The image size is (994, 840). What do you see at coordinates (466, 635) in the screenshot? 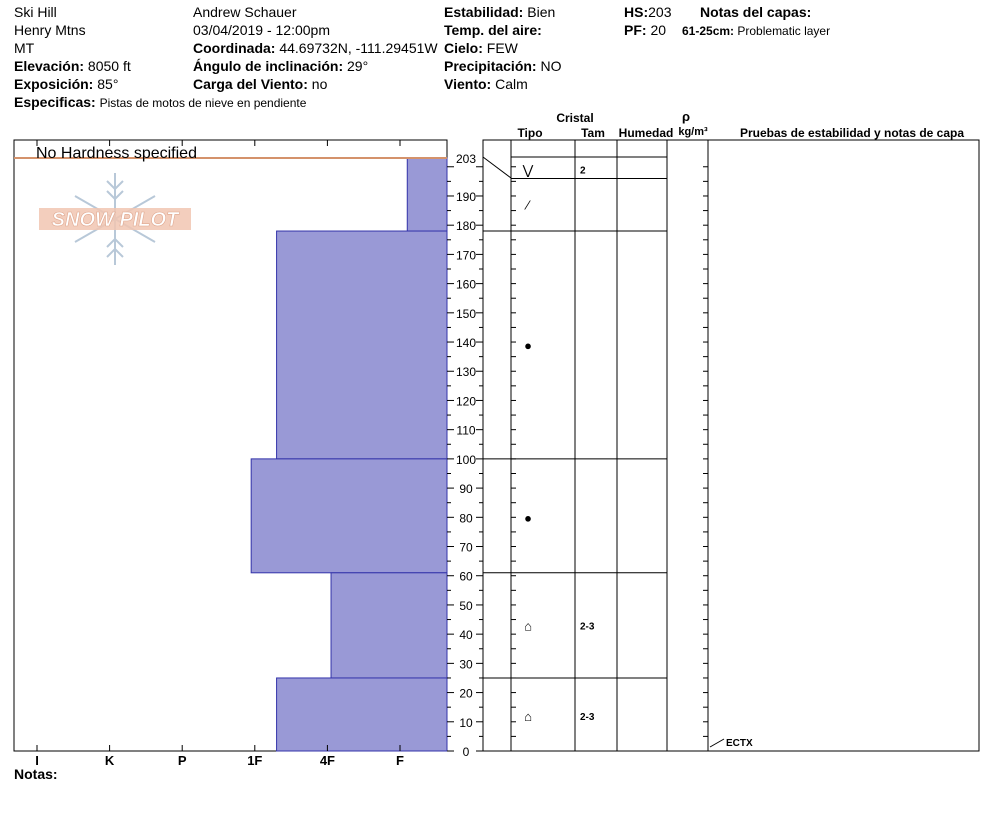
I see `depth-tick-label: 40` at bounding box center [466, 635].